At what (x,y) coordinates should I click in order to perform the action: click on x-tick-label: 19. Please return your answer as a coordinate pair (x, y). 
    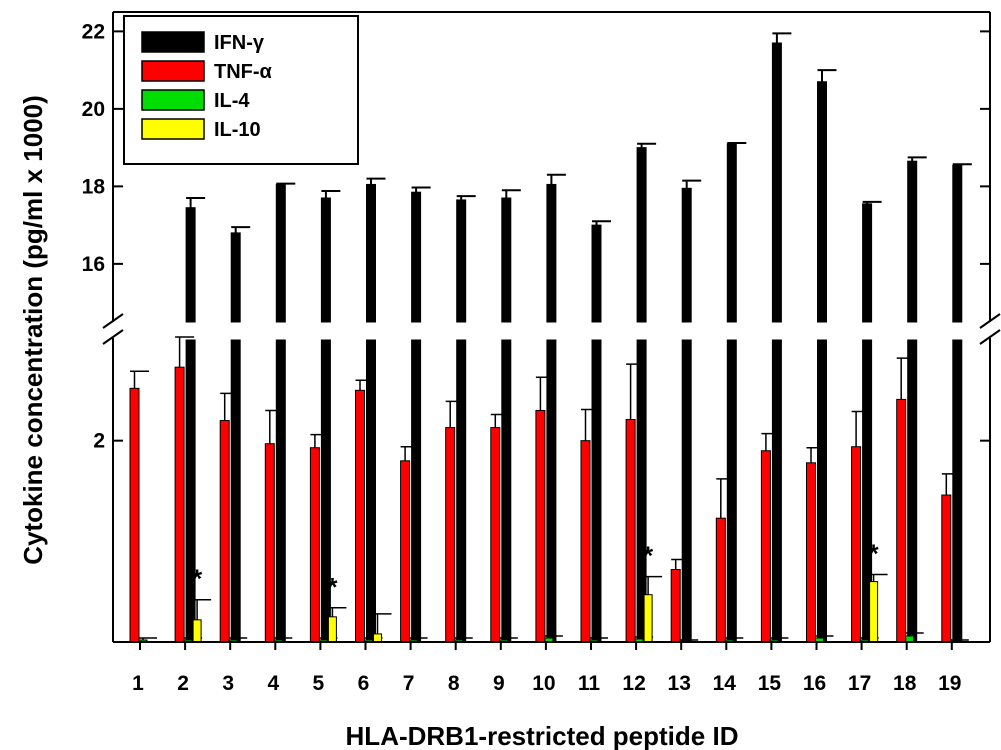
    Looking at the image, I should click on (949, 683).